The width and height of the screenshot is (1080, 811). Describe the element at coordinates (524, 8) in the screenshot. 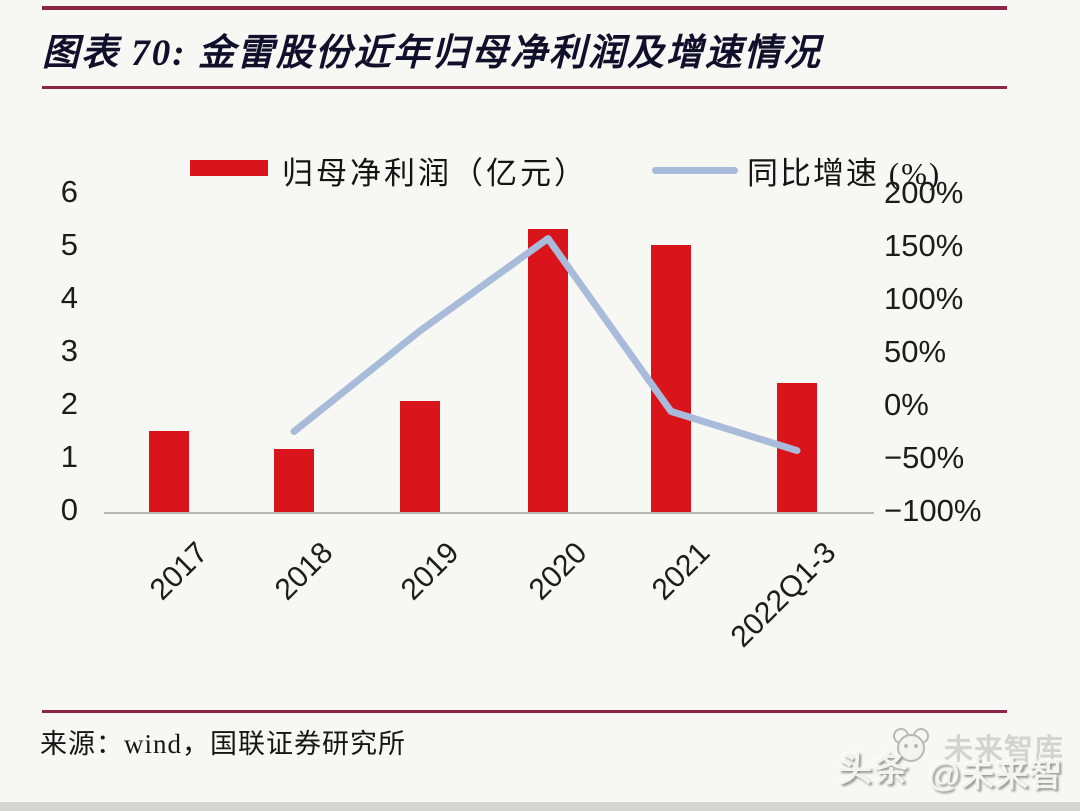

I see `top-accent-rule` at that location.